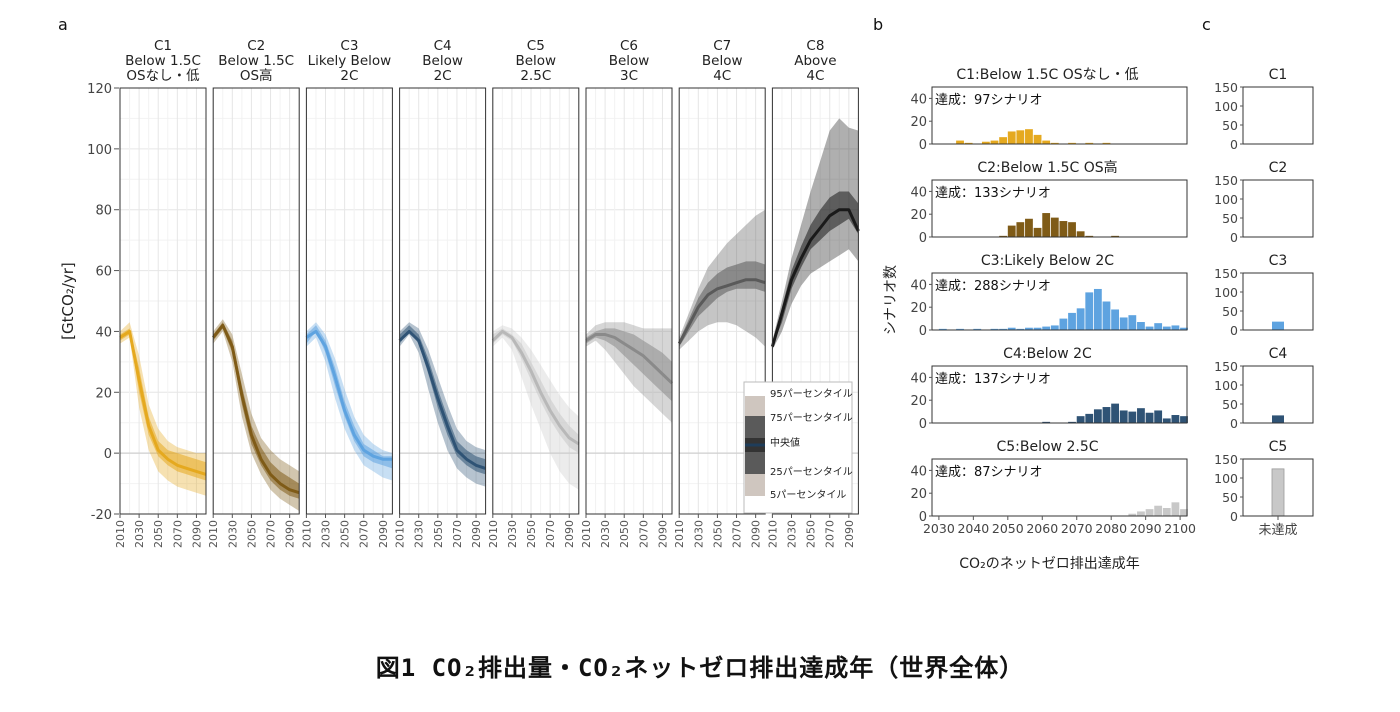  I want to click on legend-label: 5パーセンタイル, so click(808, 495).